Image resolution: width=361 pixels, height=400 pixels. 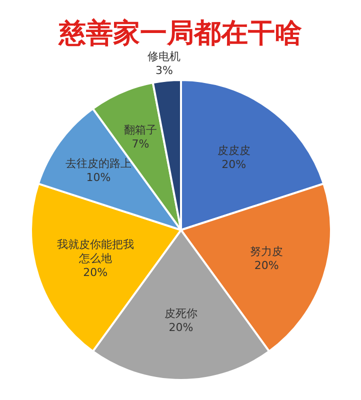 What do you see at coordinates (164, 56) in the screenshot?
I see `slice-label: 修电机` at bounding box center [164, 56].